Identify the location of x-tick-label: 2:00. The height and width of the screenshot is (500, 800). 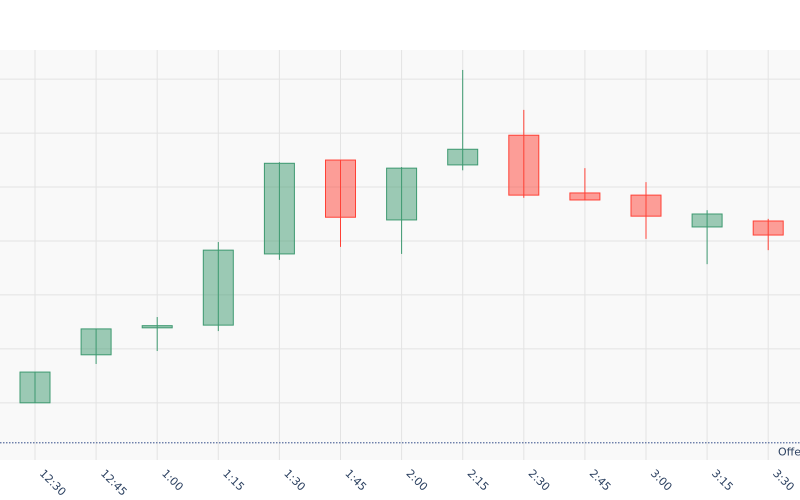
(416, 480).